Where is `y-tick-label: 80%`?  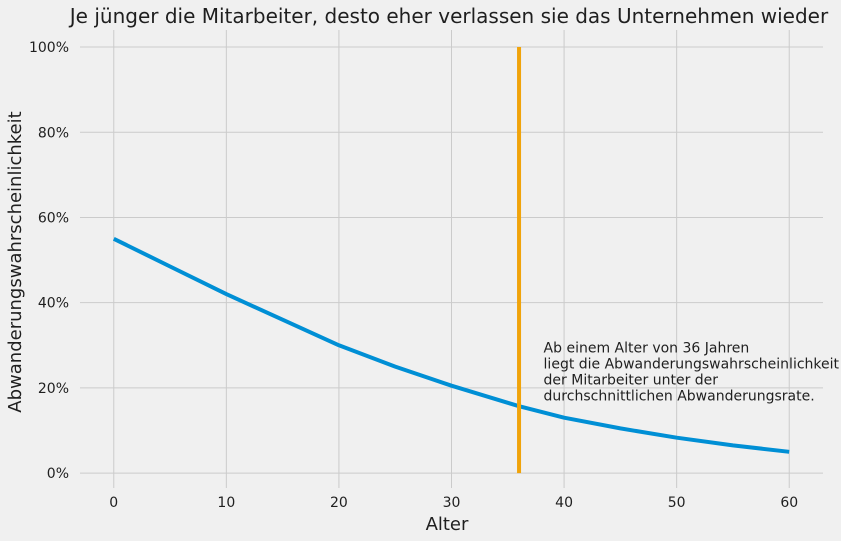 y-tick-label: 80% is located at coordinates (53, 133).